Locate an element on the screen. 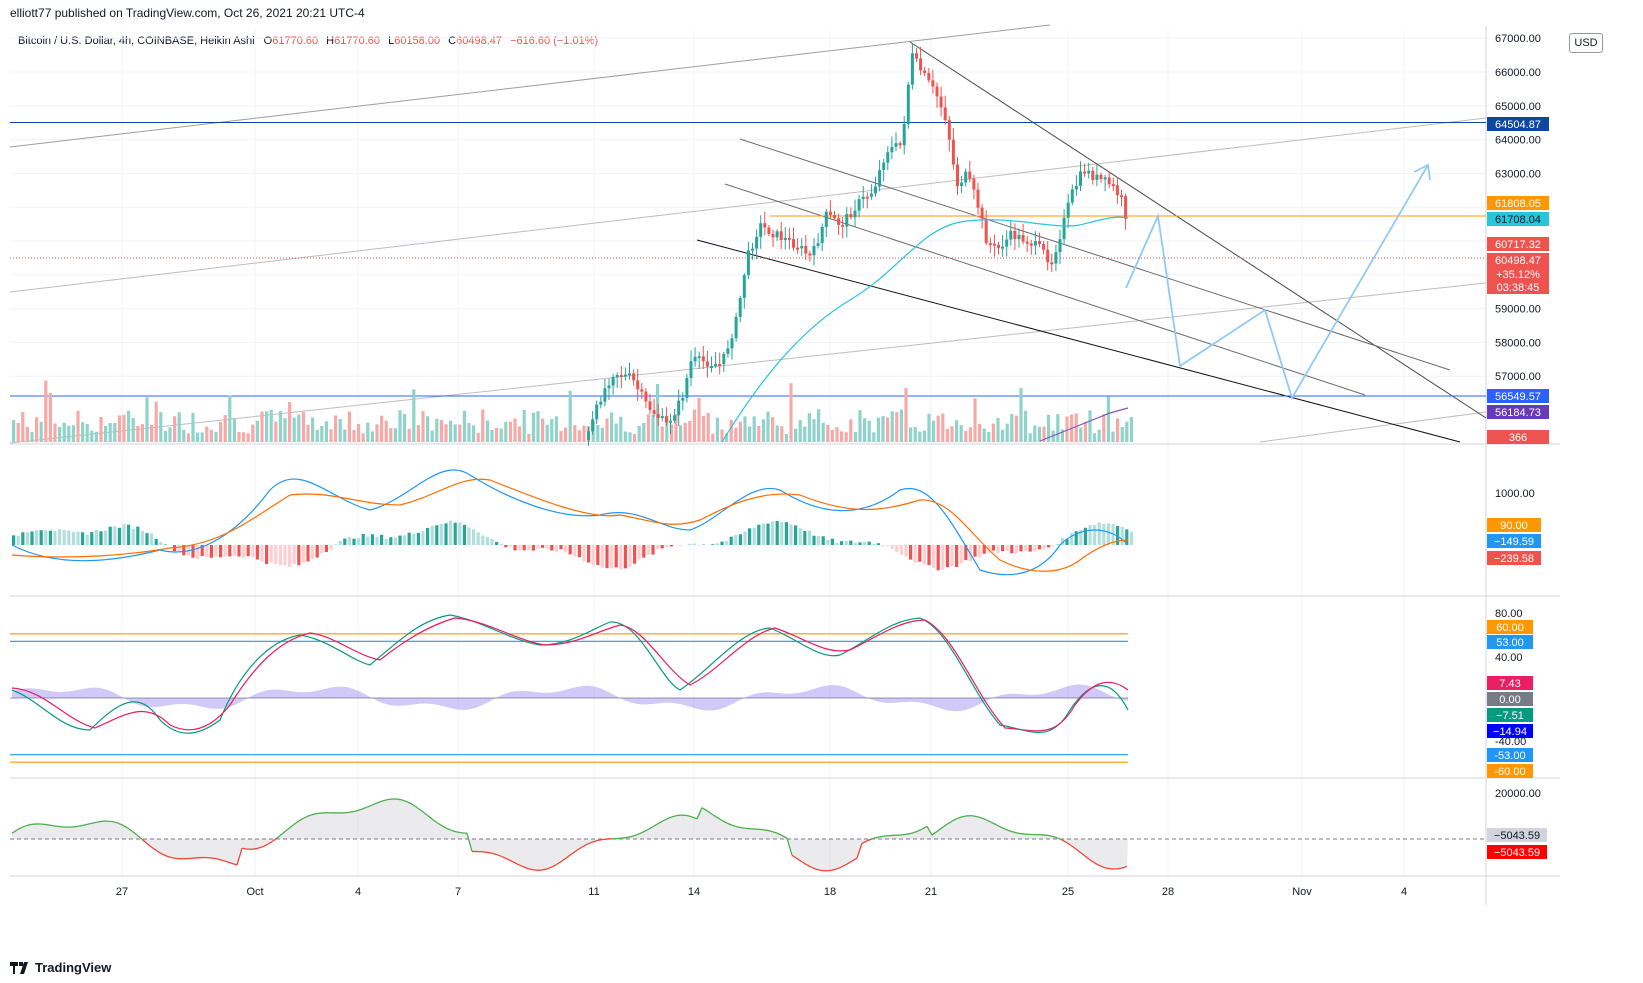 Image resolution: width=1643 pixels, height=983 pixels. projection-arrow-icon is located at coordinates (1422, 172).